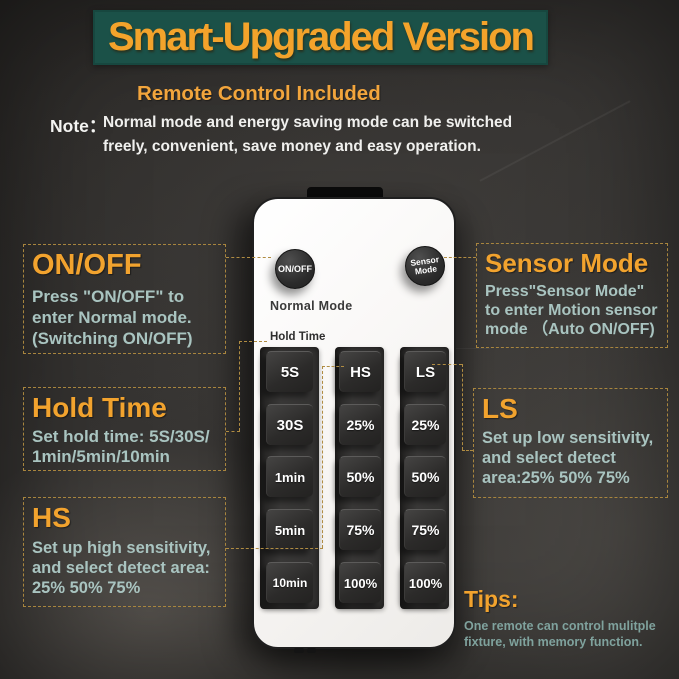 Image resolution: width=679 pixels, height=679 pixels. What do you see at coordinates (78, 126) in the screenshot?
I see `note-label: Note：` at bounding box center [78, 126].